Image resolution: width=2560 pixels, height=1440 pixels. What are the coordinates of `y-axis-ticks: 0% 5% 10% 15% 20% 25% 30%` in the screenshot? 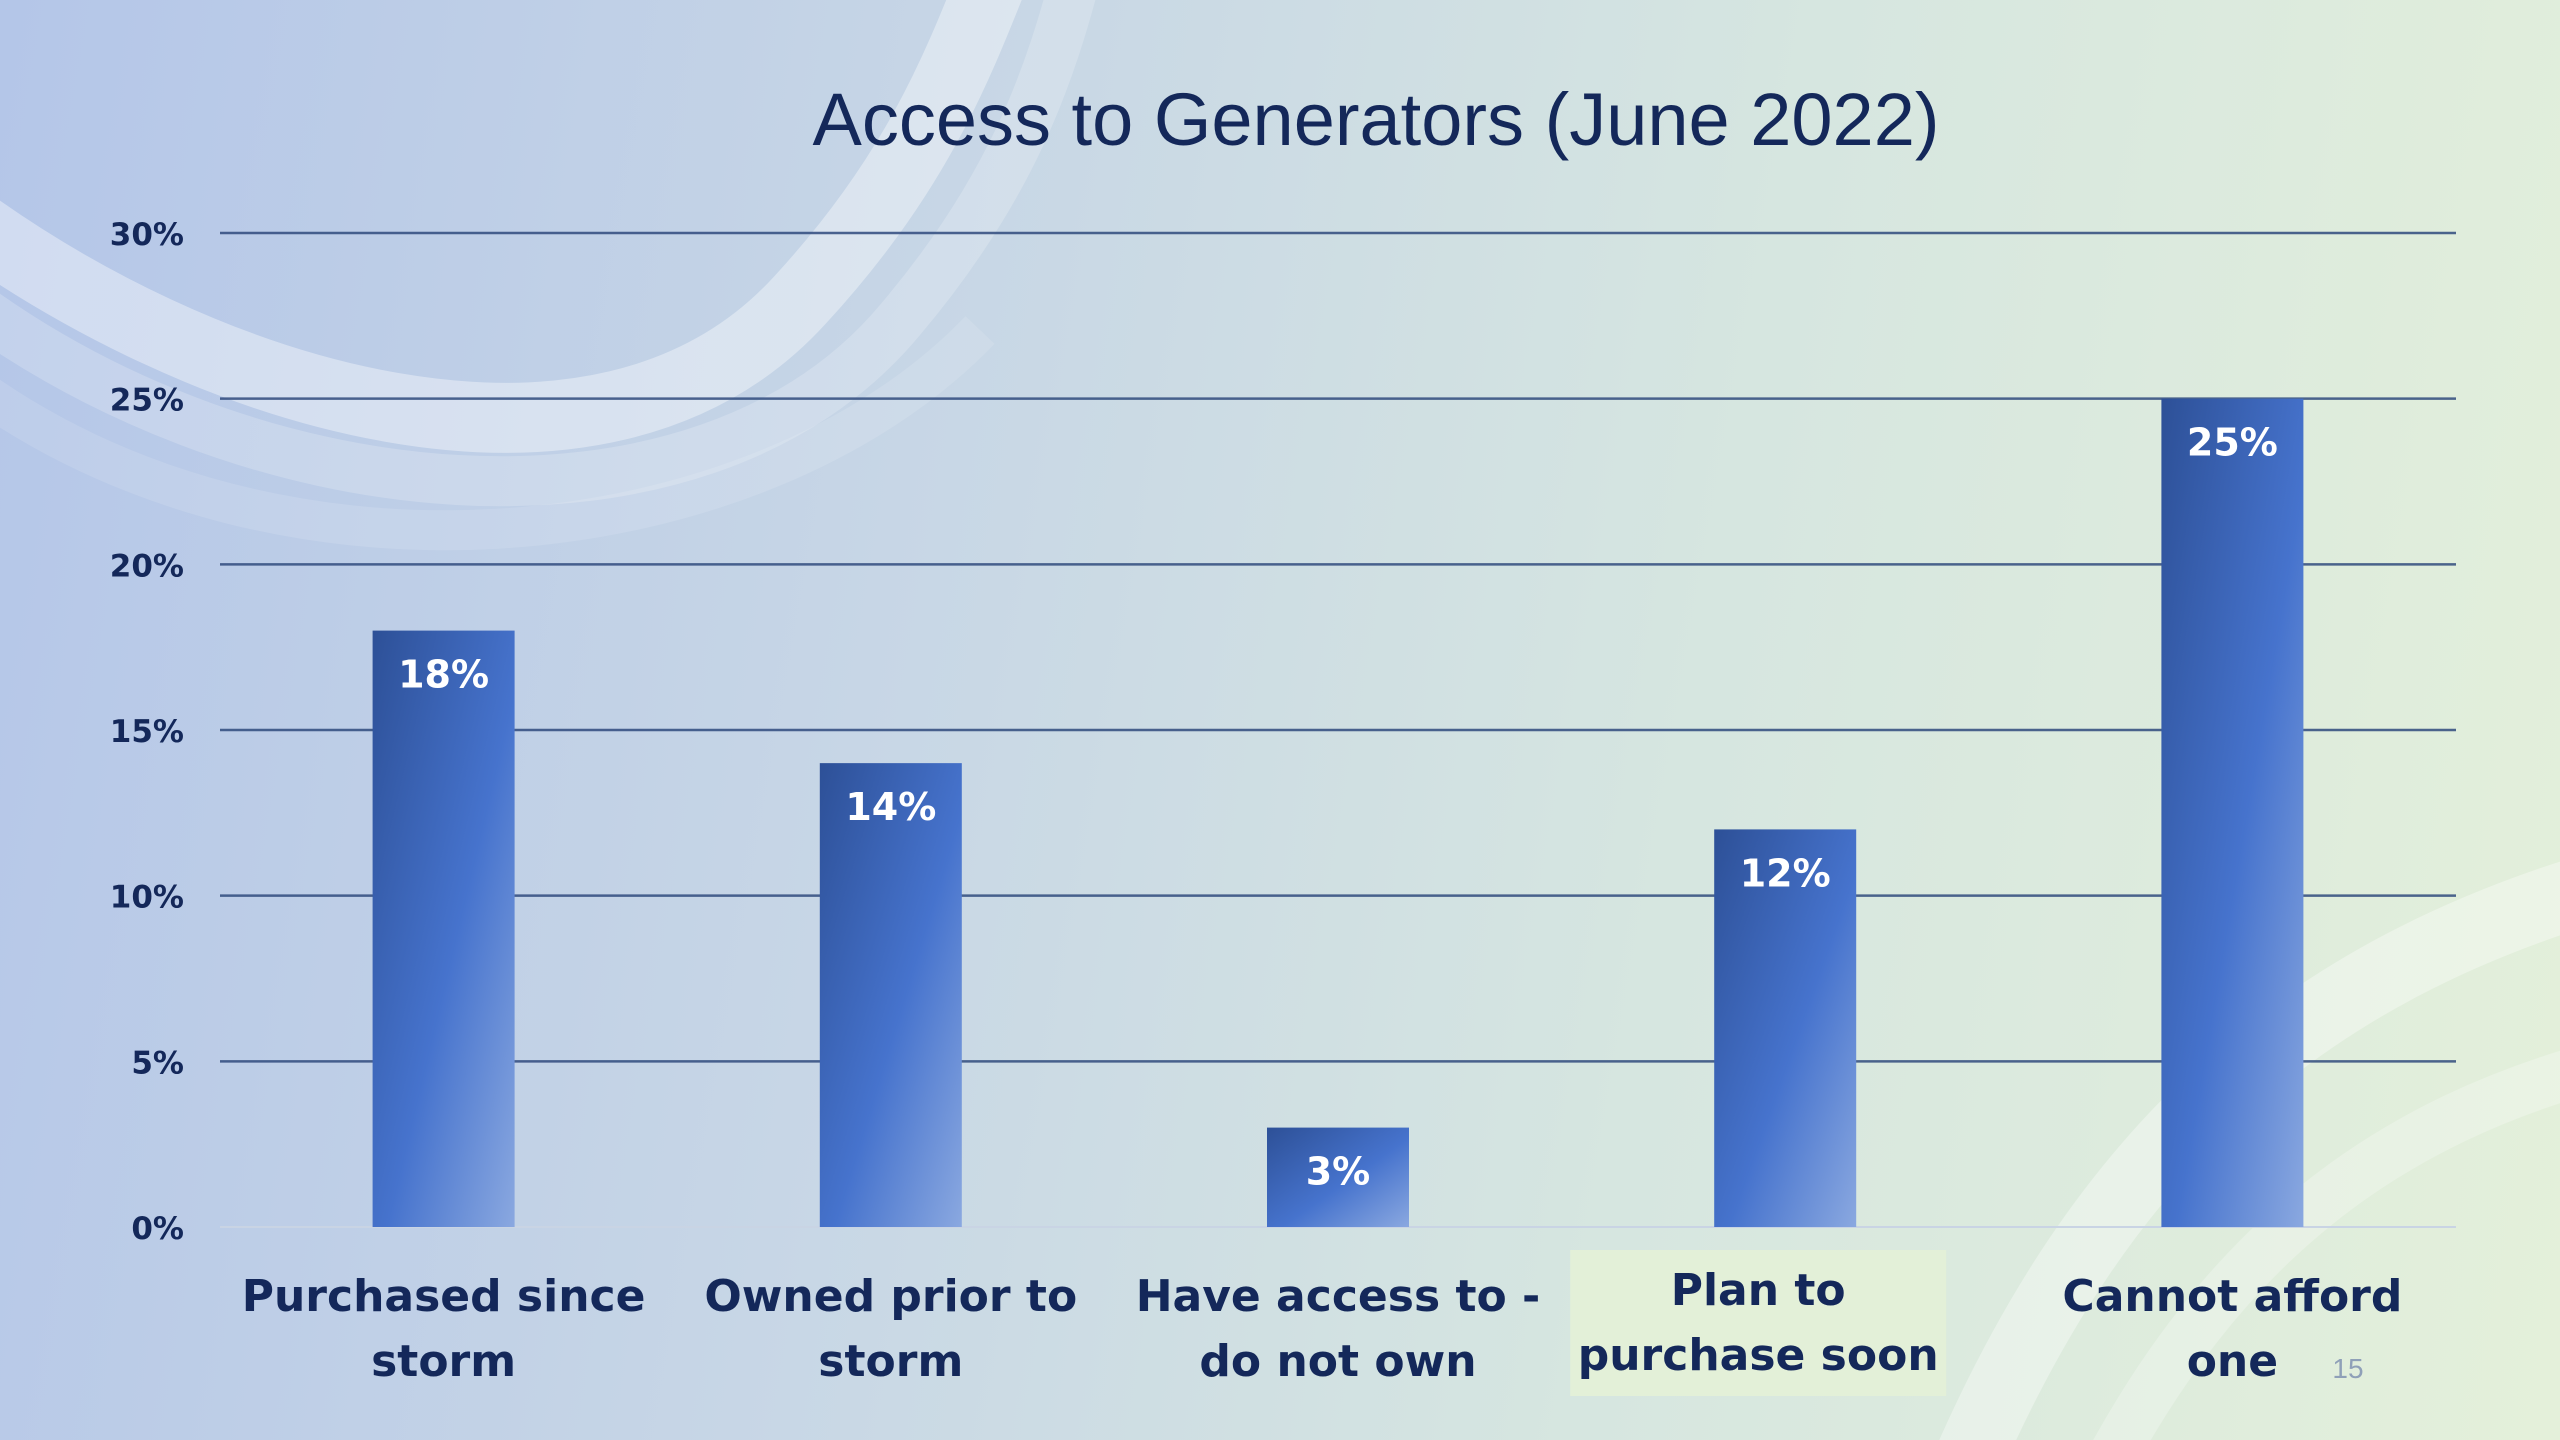 It's located at (147, 732).